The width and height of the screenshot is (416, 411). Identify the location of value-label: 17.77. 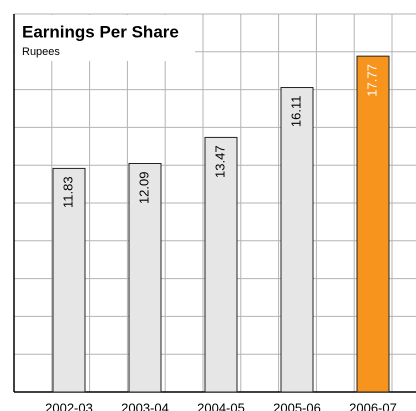
(371, 80).